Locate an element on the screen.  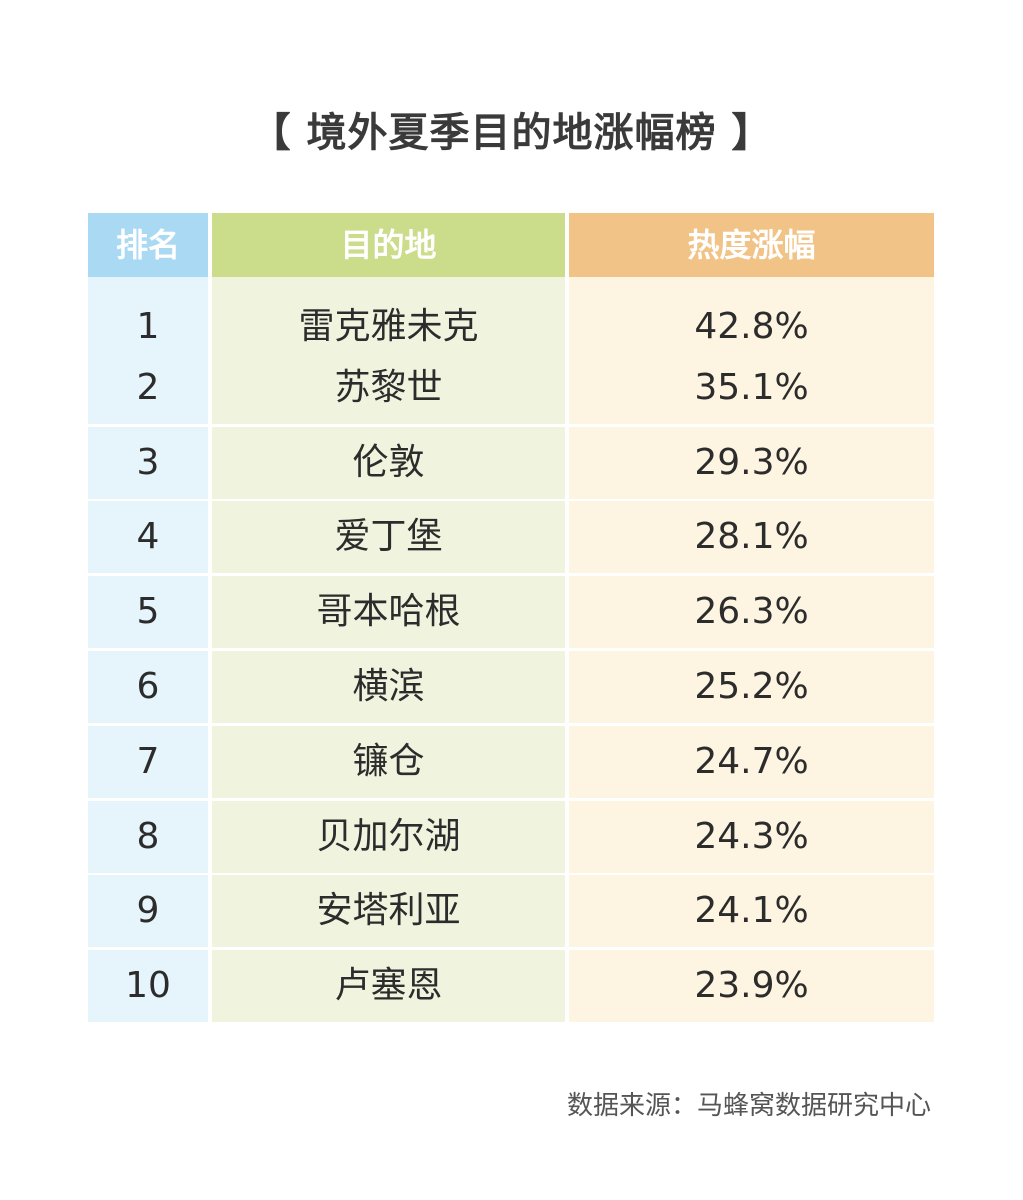
rank-cell: 7 is located at coordinates (148, 761).